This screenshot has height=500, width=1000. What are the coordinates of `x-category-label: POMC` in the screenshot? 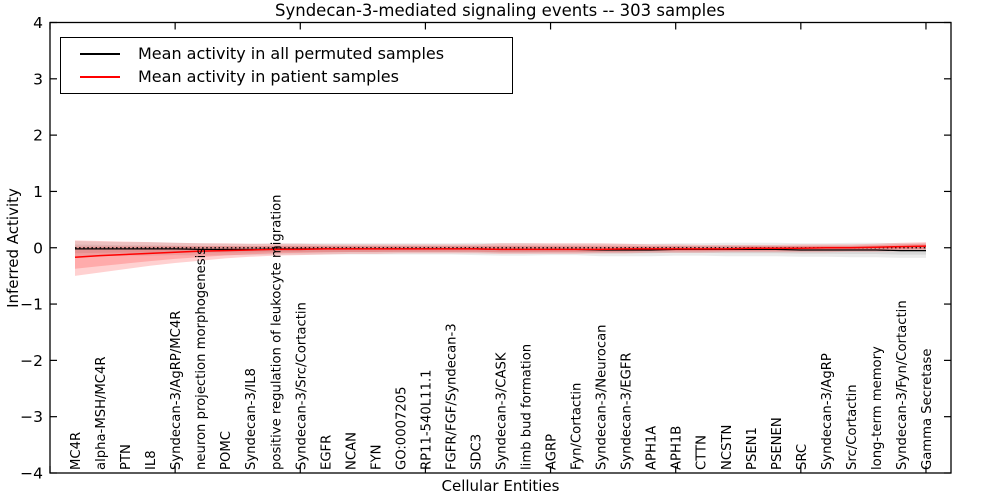 It's located at (226, 450).